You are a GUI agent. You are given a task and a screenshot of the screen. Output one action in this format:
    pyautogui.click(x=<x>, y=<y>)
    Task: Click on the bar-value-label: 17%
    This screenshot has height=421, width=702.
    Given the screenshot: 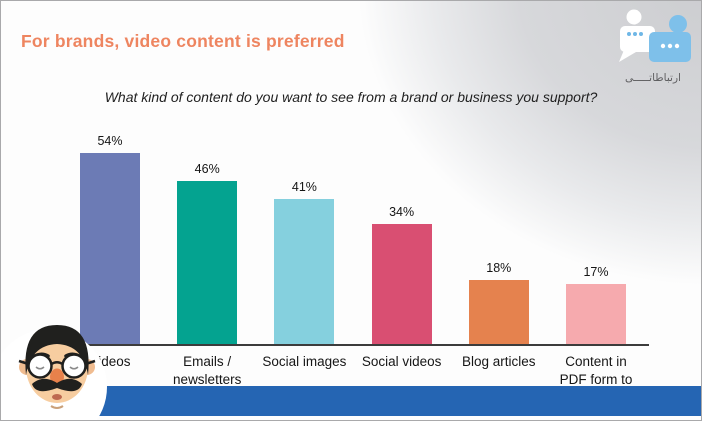 What is the action you would take?
    pyautogui.click(x=596, y=272)
    